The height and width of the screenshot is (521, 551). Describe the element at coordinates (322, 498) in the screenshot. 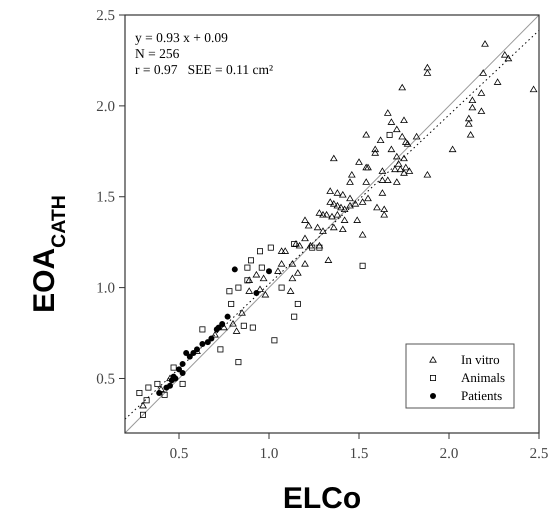

I see `x-axis-title: ELCo` at that location.